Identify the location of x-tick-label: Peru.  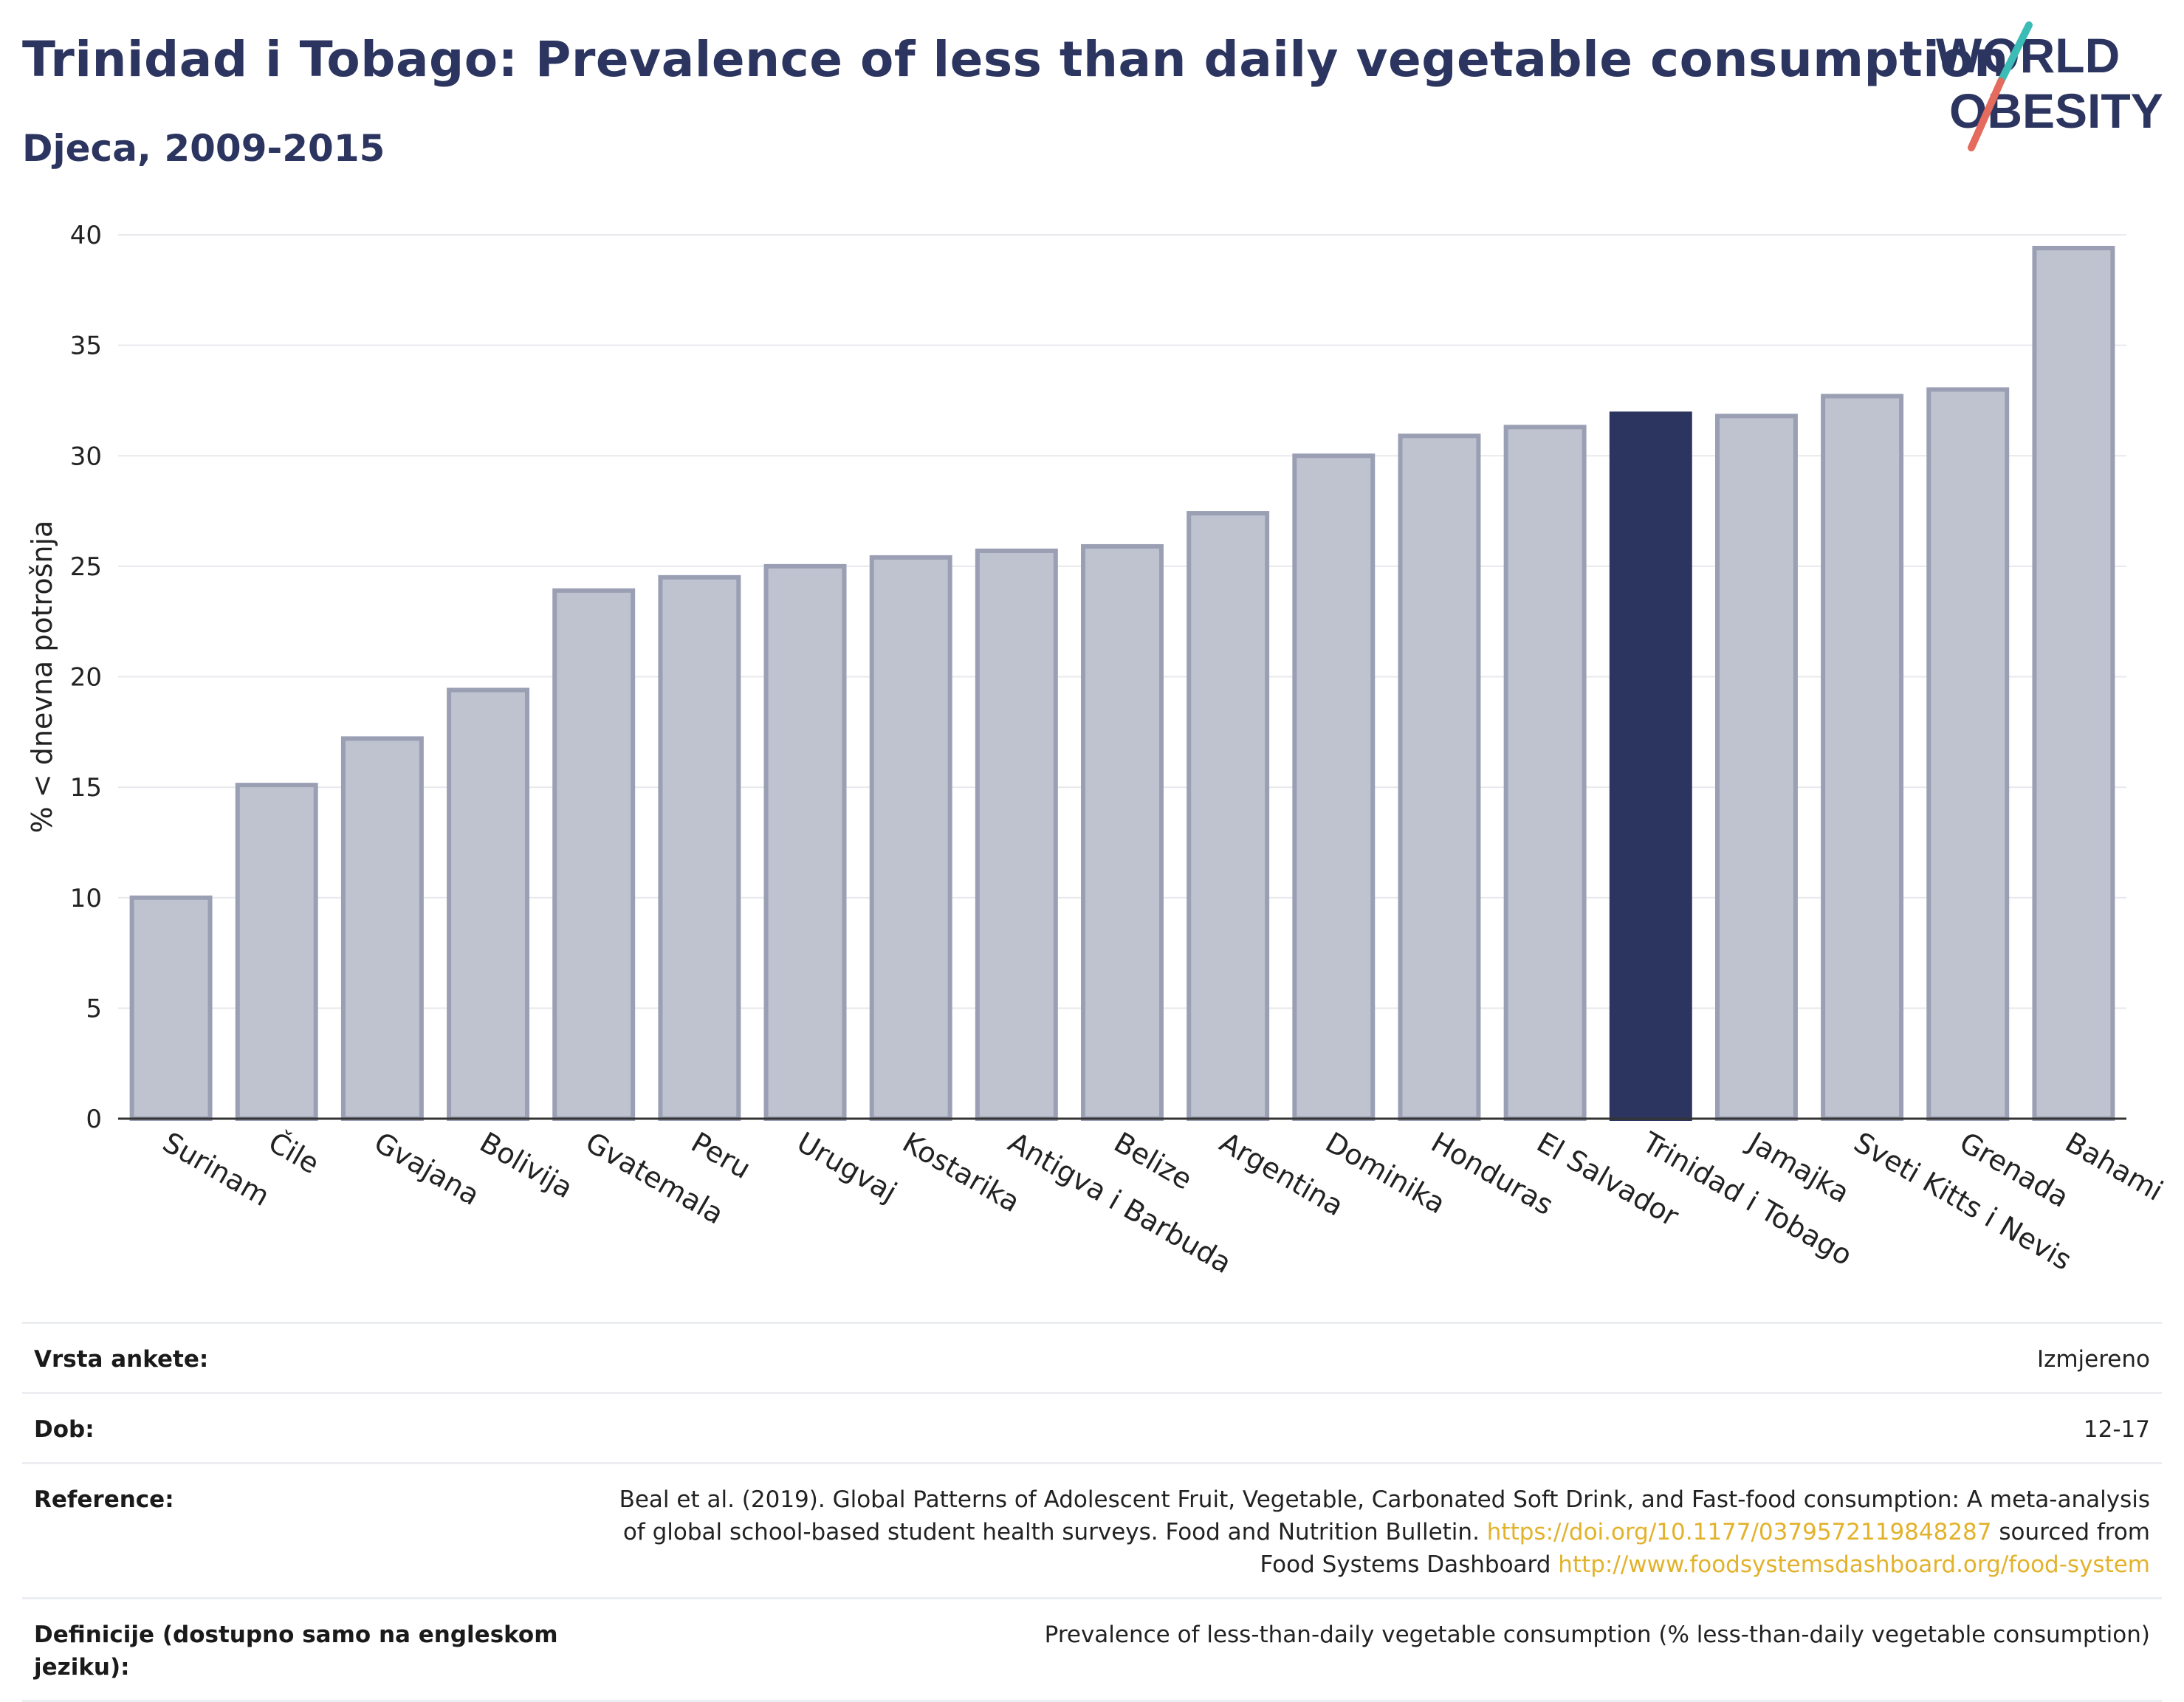
(721, 1155).